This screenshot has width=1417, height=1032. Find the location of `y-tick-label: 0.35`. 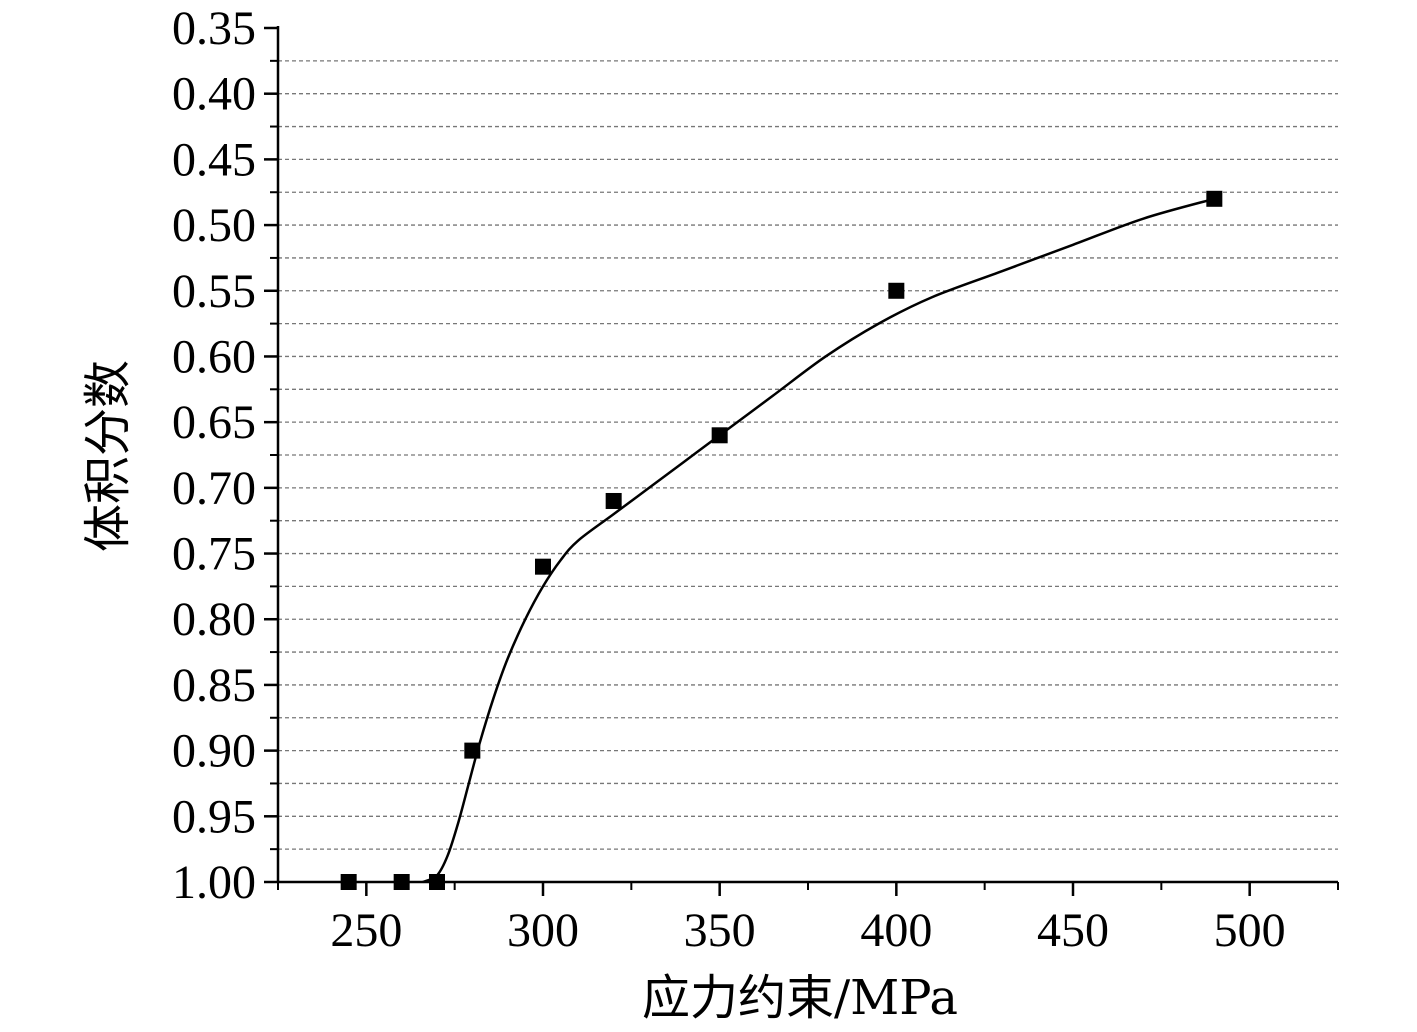

y-tick-label: 0.35 is located at coordinates (214, 28).